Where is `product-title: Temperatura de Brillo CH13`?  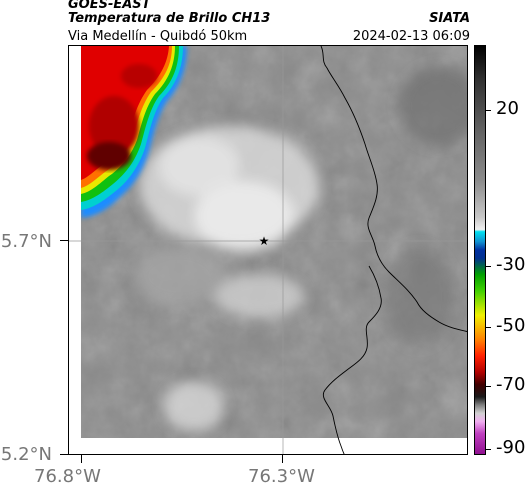
product-title: Temperatura de Brillo CH13 is located at coordinates (169, 18).